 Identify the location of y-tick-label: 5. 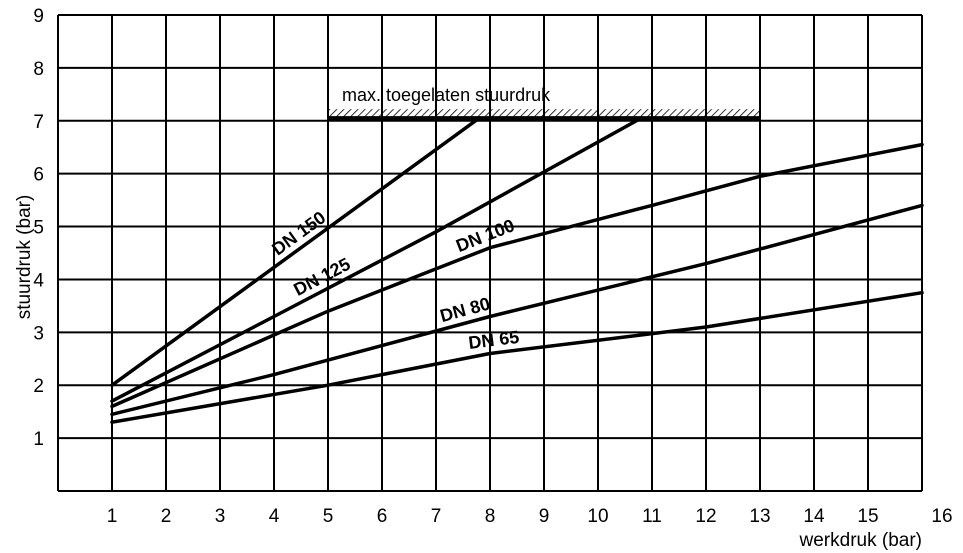
(38, 228).